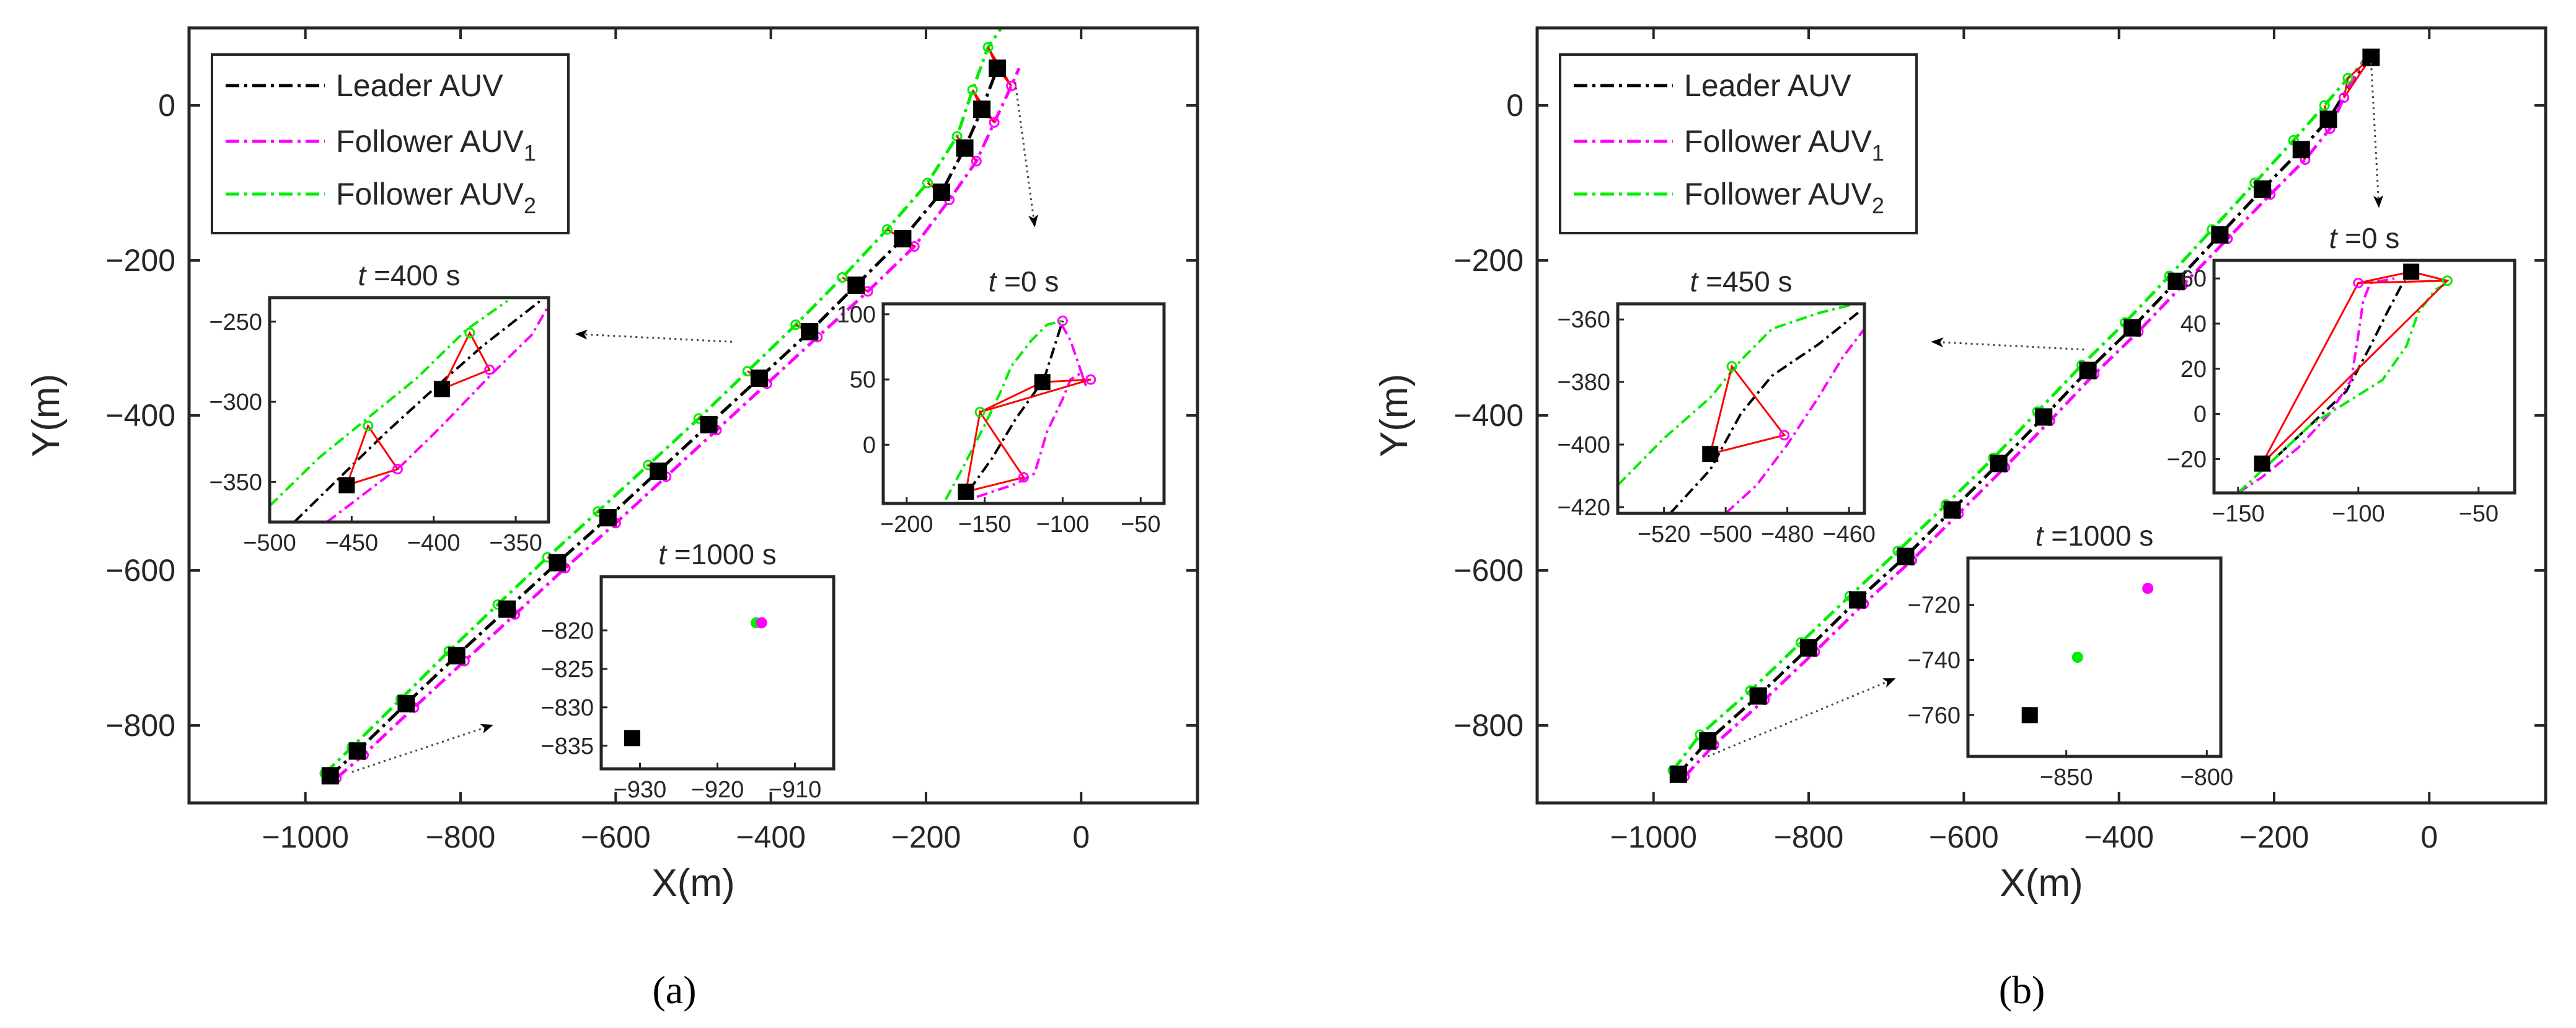 The image size is (2576, 1028). I want to click on inset-y-tick-label: 100, so click(856, 315).